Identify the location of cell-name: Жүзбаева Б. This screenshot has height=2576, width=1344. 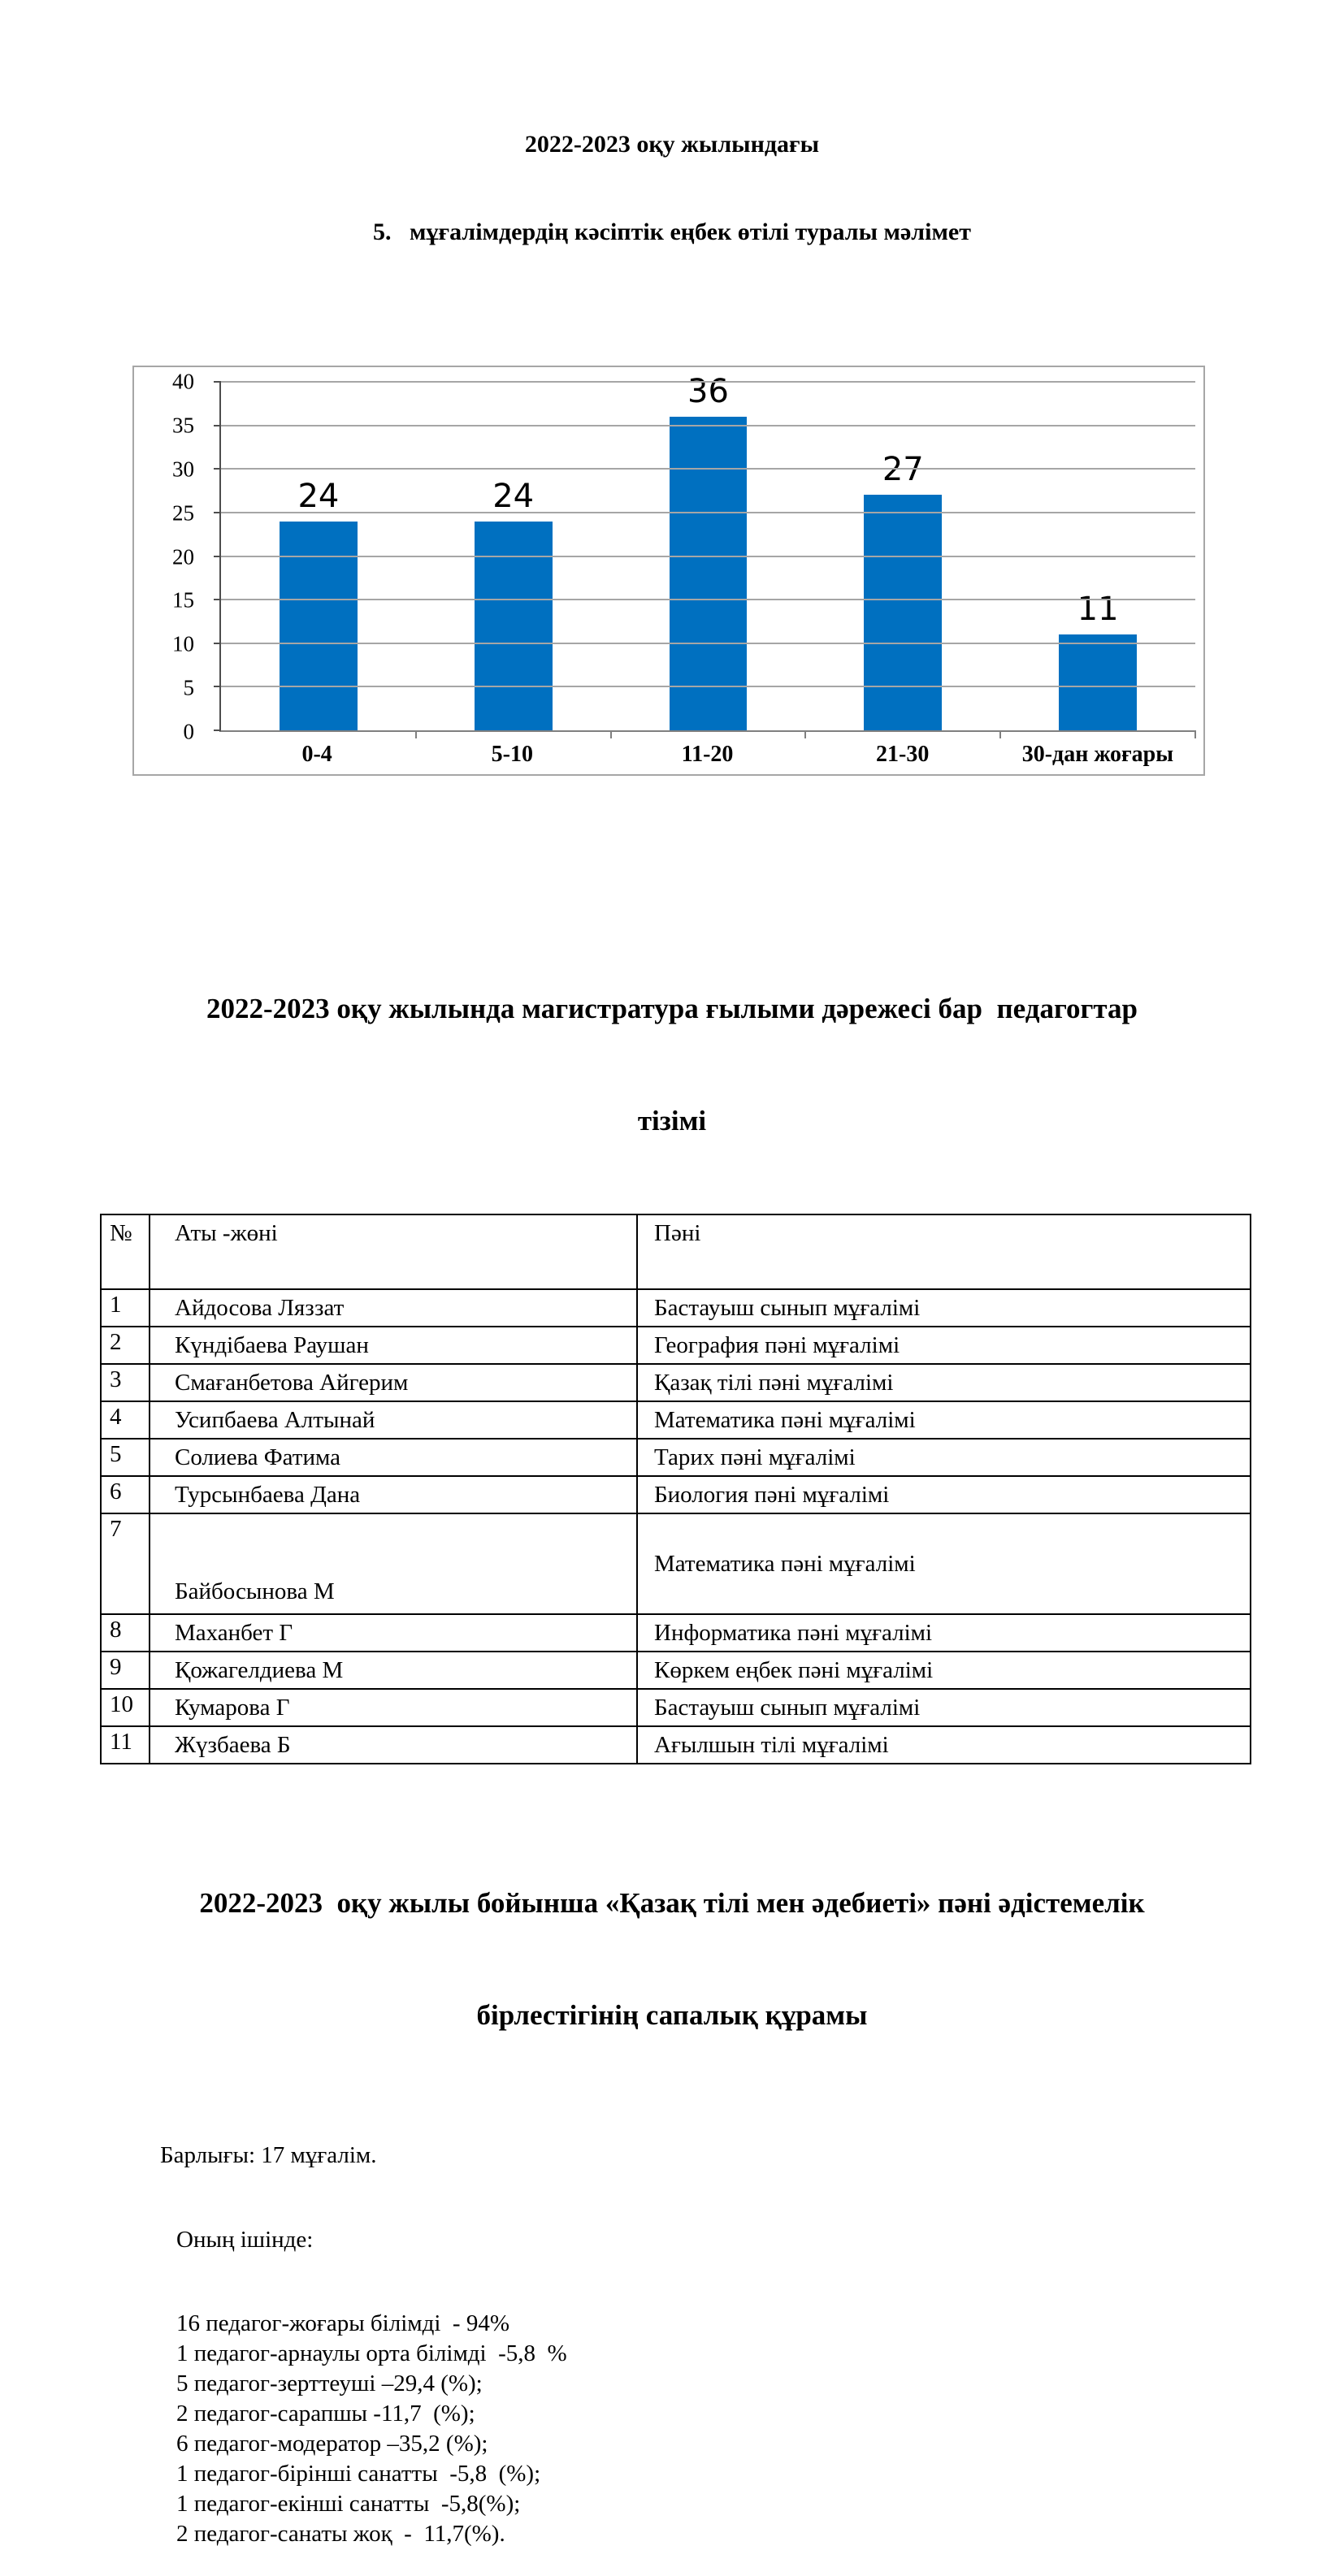
(393, 1744).